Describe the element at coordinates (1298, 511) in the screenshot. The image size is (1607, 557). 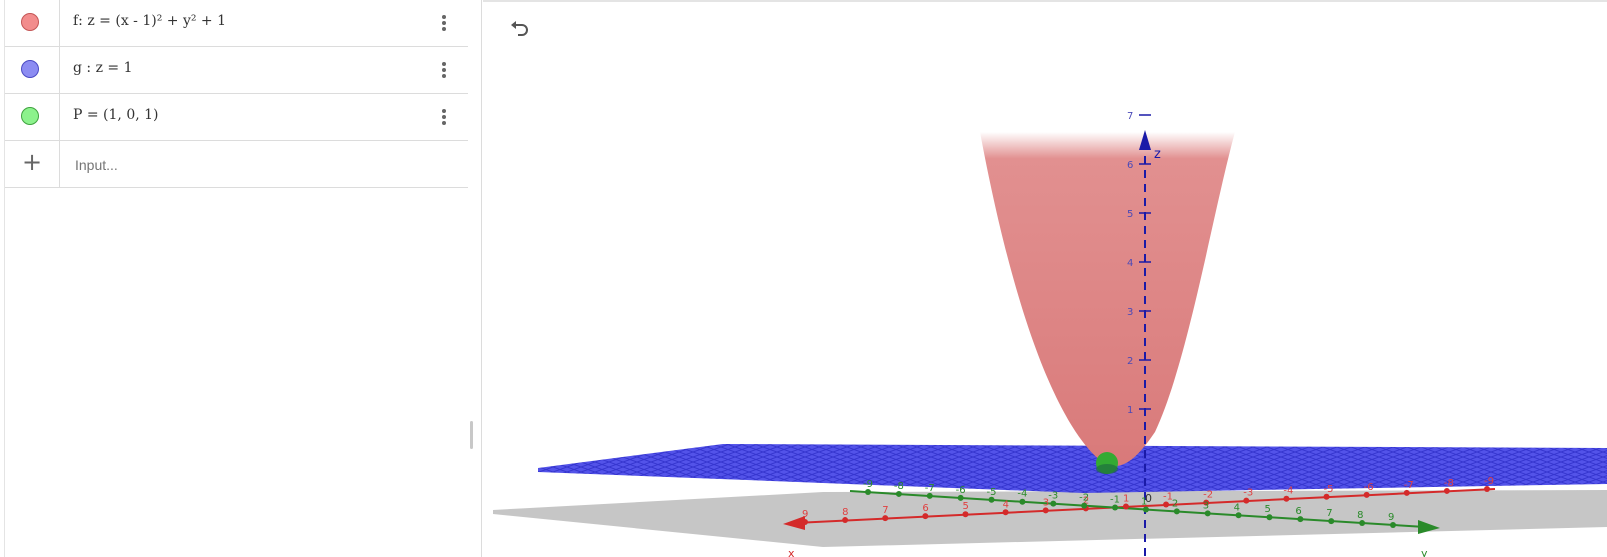
I see `y-tick-label: 6` at that location.